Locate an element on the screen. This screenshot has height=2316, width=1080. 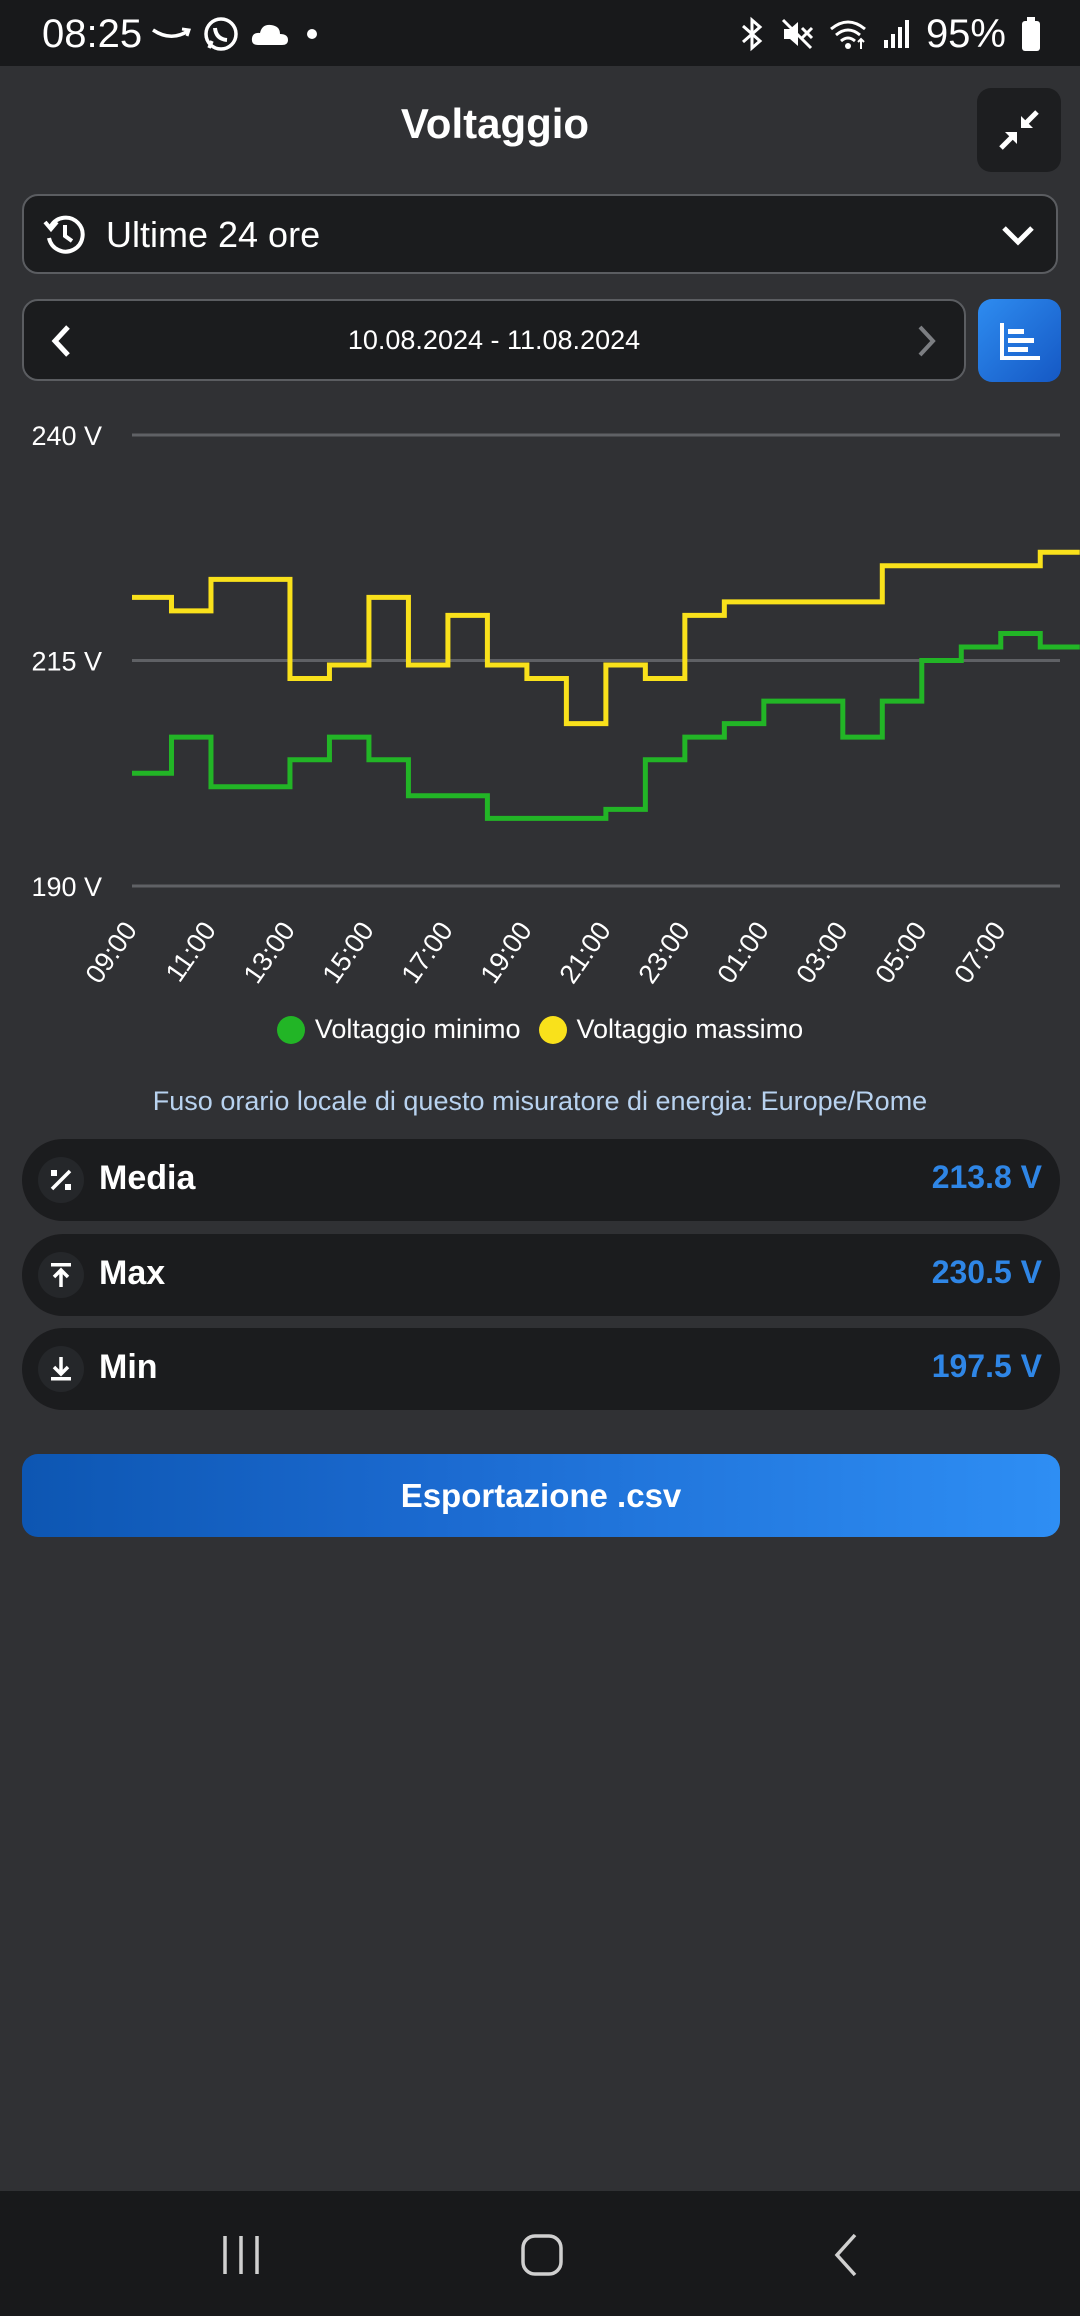
battery-icon is located at coordinates (1031, 34).